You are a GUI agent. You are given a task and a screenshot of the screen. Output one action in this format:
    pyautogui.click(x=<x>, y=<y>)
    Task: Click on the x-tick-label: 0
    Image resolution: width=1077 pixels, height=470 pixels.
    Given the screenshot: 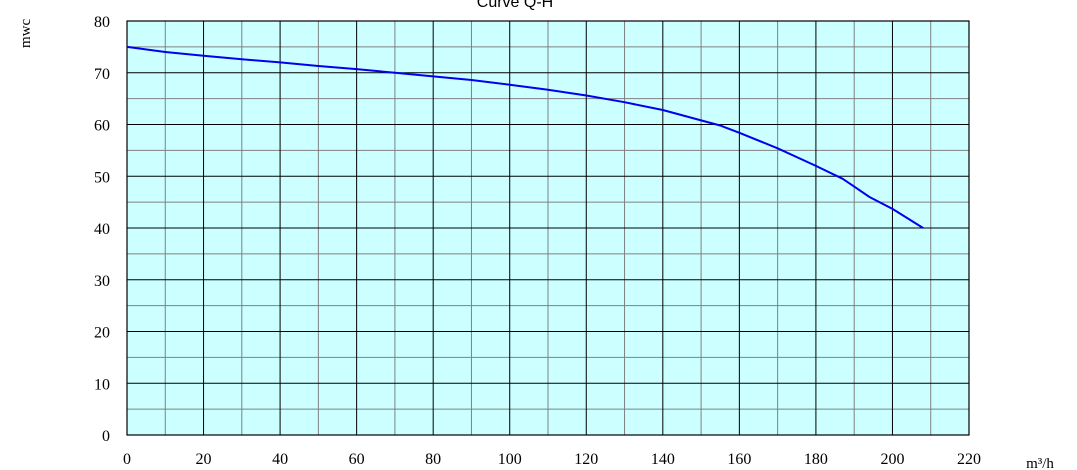 What is the action you would take?
    pyautogui.click(x=127, y=459)
    